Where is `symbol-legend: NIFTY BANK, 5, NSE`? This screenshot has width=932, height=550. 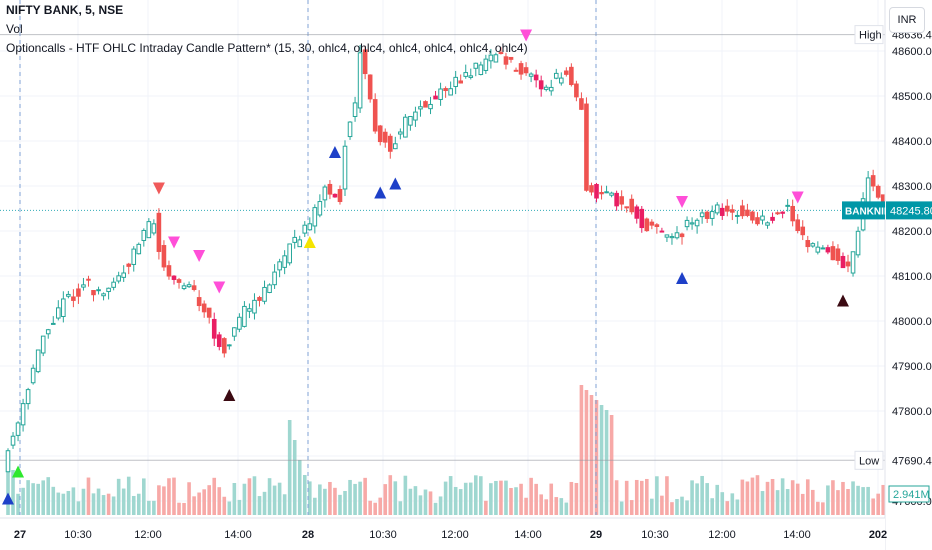 symbol-legend: NIFTY BANK, 5, NSE is located at coordinates (65, 10).